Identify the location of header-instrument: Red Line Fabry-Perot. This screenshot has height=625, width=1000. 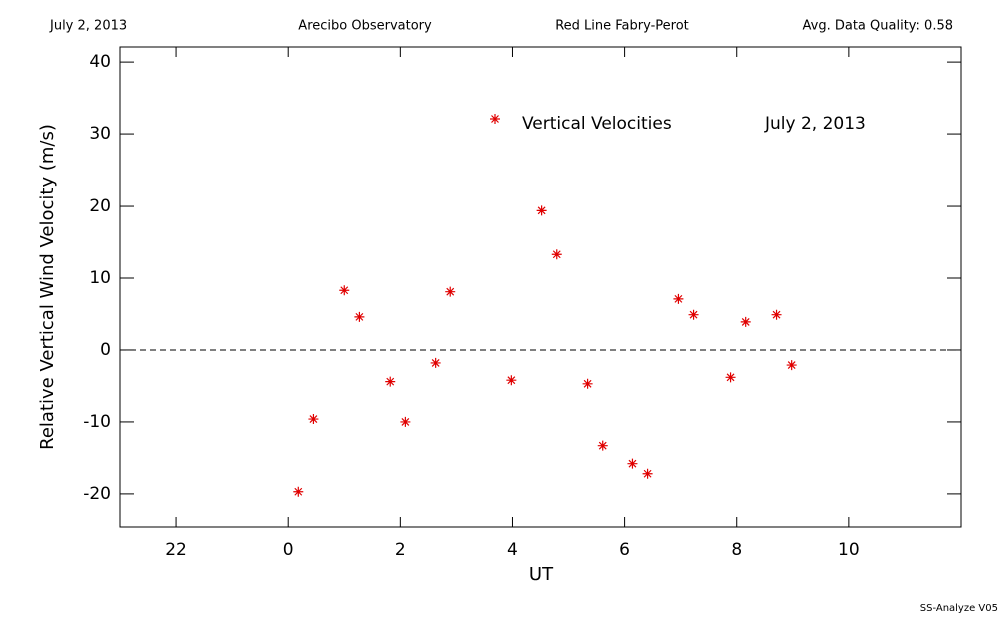
(622, 26).